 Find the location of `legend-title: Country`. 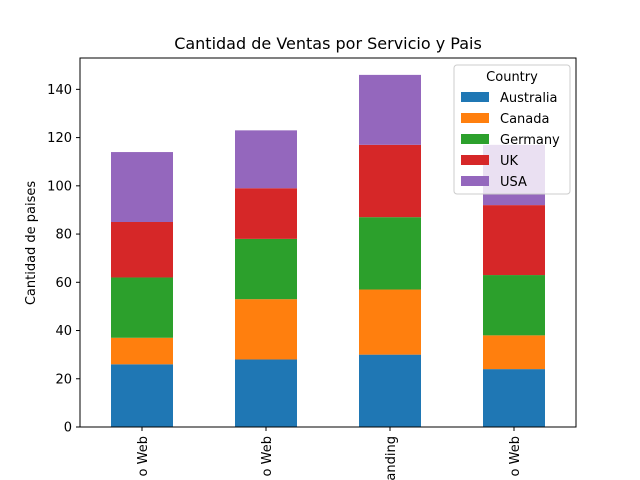

legend-title: Country is located at coordinates (512, 77).